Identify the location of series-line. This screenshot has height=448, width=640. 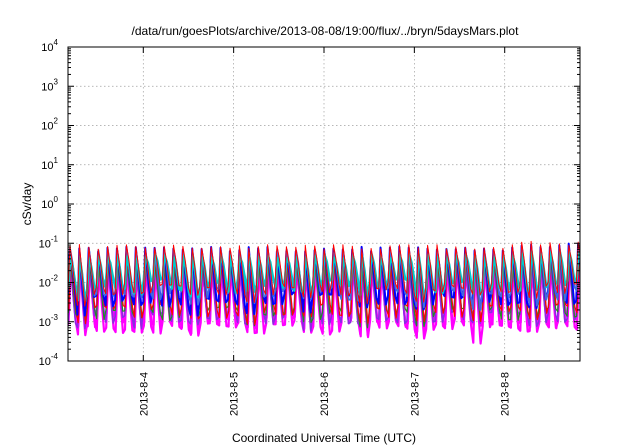
(324, 273).